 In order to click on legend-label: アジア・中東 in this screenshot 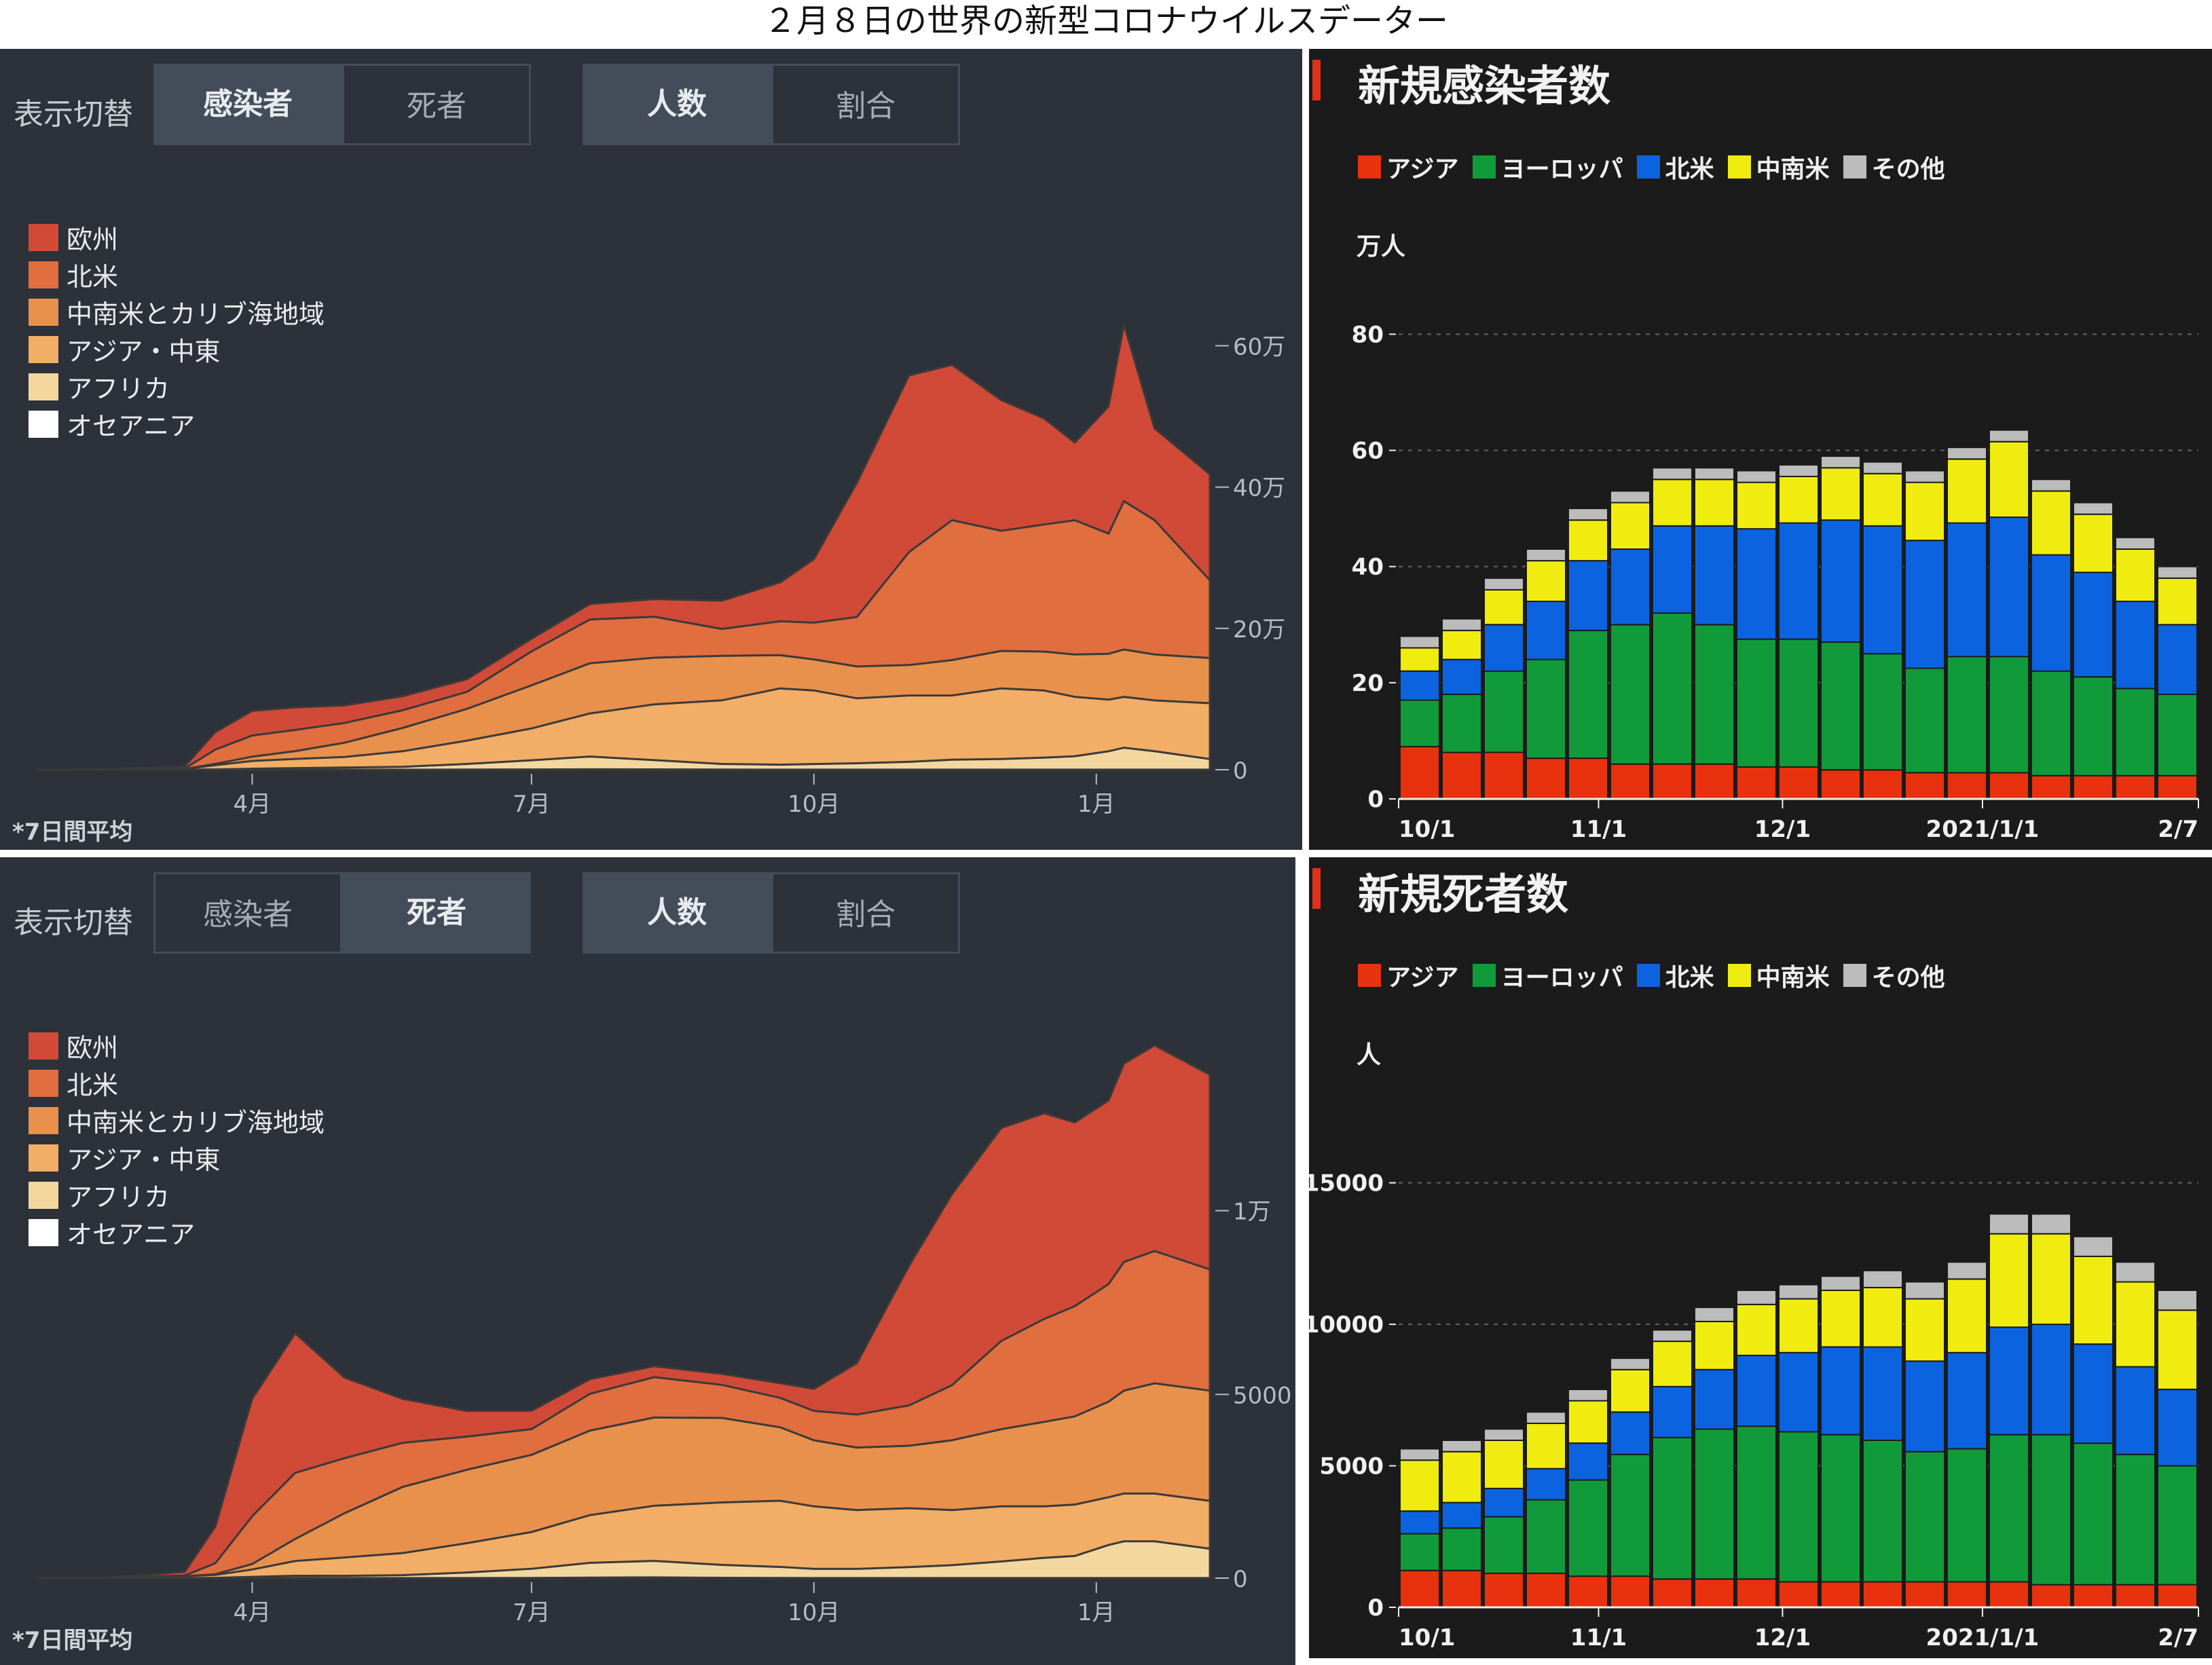, I will do `click(144, 1160)`.